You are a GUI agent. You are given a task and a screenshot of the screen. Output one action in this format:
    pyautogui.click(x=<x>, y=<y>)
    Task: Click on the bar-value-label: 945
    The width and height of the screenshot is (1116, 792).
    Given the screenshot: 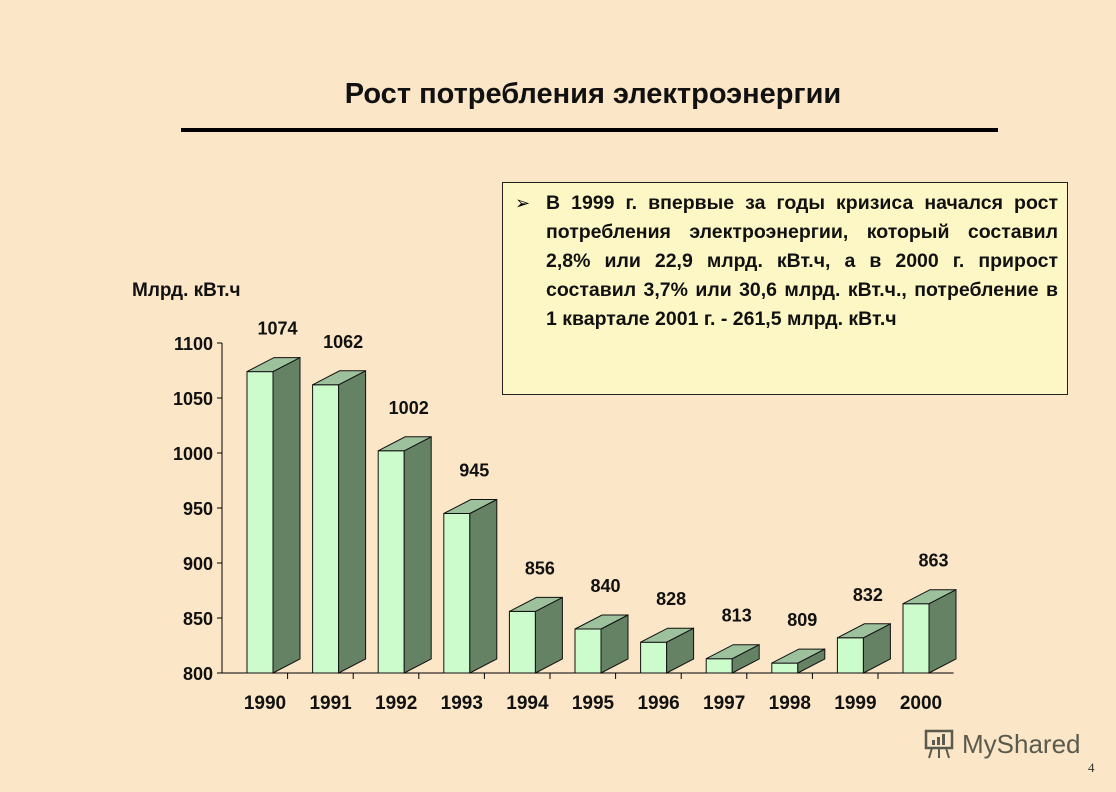 What is the action you would take?
    pyautogui.click(x=474, y=471)
    